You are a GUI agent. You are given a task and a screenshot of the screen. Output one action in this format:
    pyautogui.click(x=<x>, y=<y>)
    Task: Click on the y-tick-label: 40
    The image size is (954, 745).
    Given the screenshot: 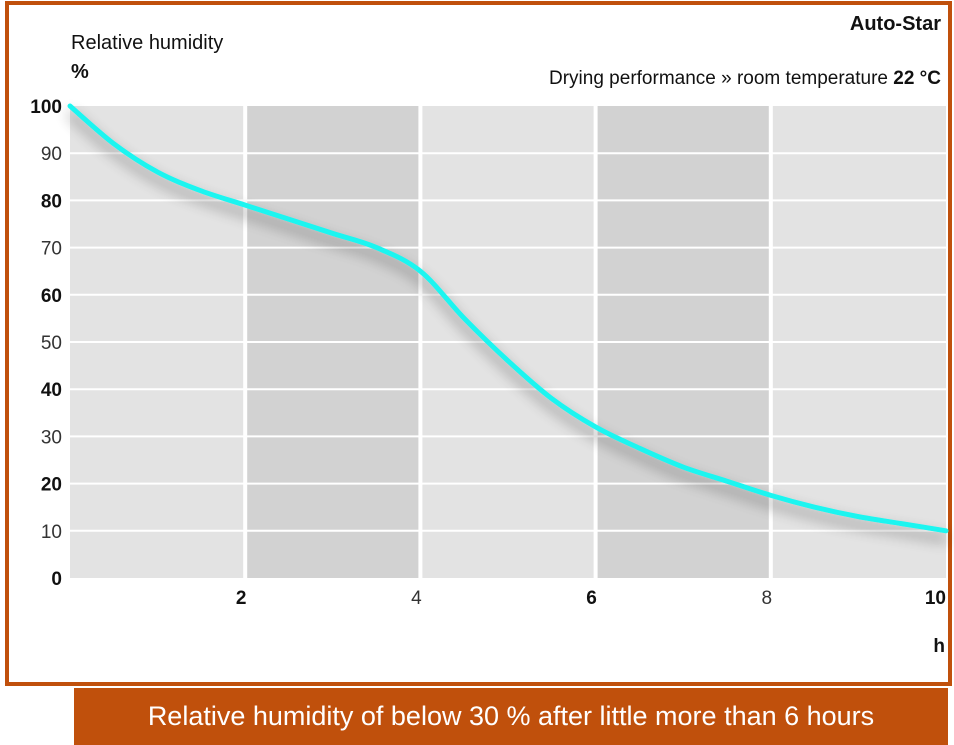 What is the action you would take?
    pyautogui.click(x=51, y=390)
    